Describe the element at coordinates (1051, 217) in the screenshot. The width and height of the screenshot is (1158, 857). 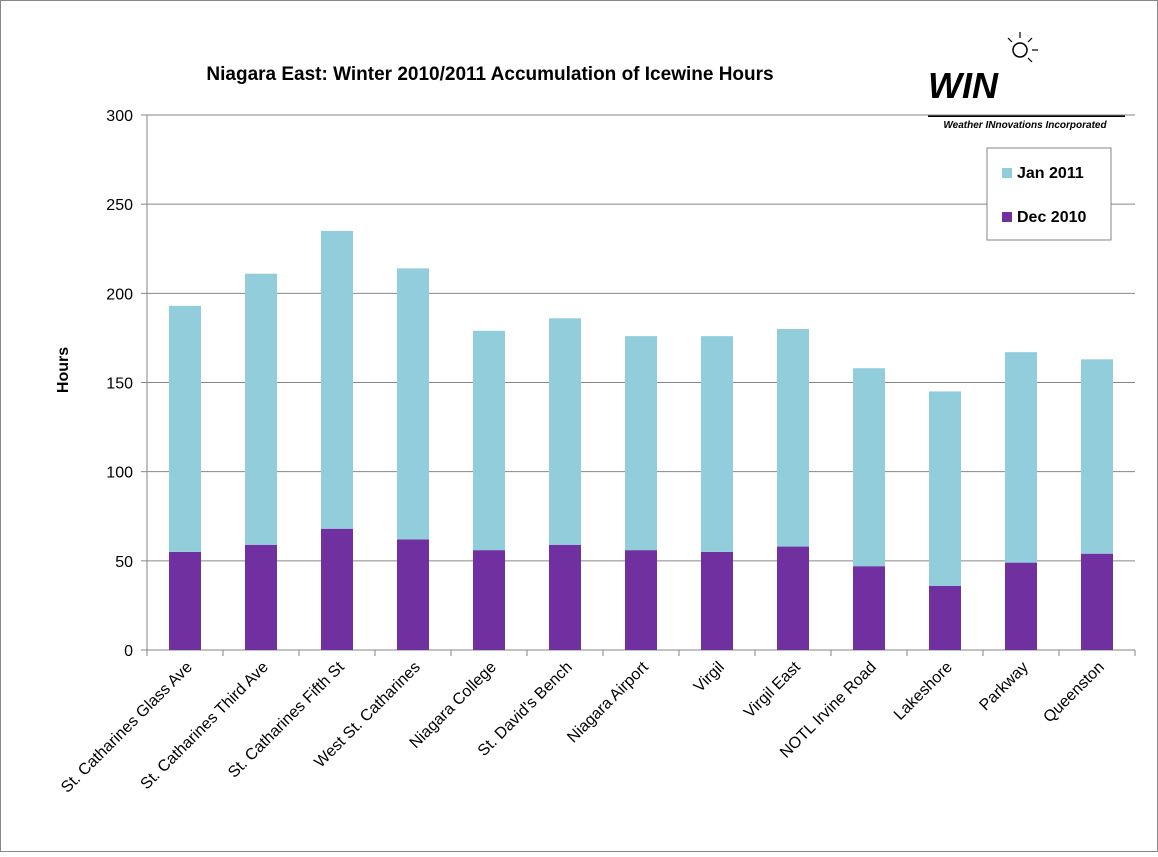
I see `legend-label: Dec 2010` at that location.